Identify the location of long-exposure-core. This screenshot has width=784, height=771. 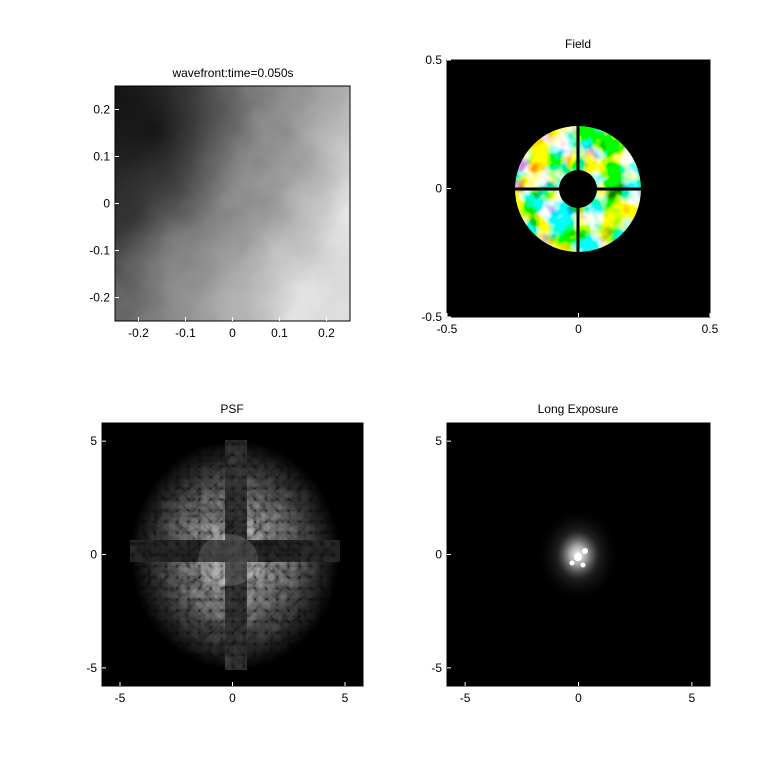
(578, 558).